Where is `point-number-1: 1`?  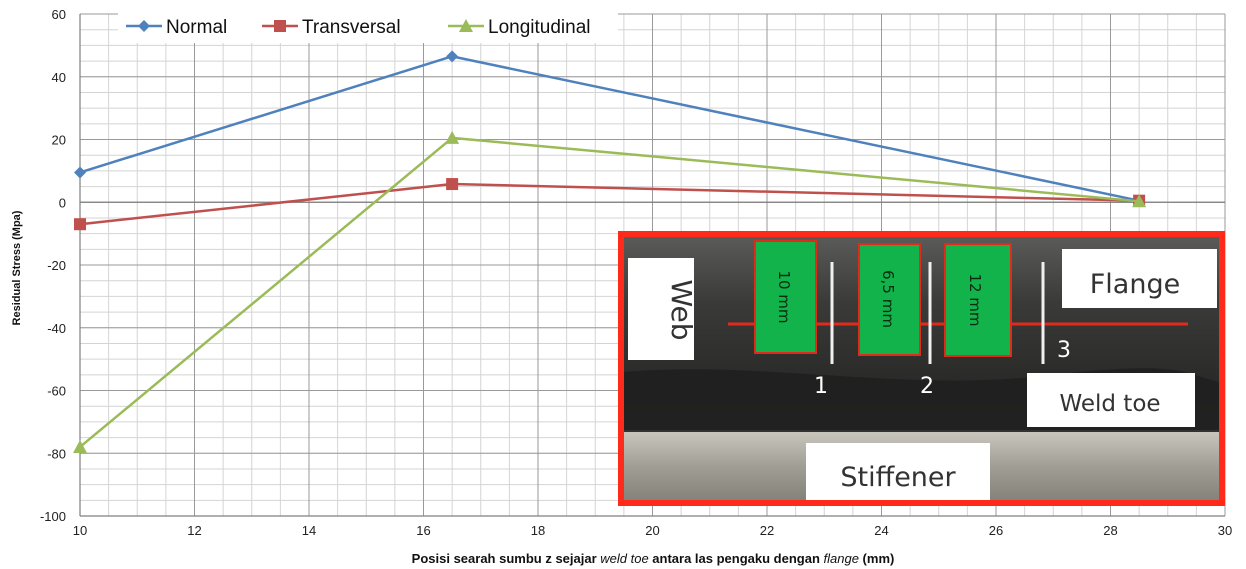
point-number-1: 1 is located at coordinates (821, 386).